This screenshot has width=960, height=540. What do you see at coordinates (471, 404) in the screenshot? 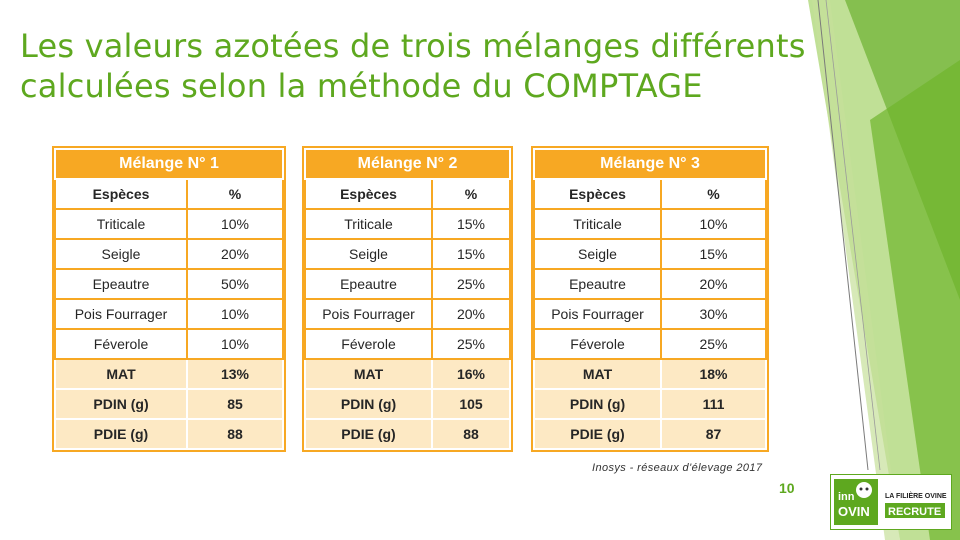
I see `cell-value: 105` at bounding box center [471, 404].